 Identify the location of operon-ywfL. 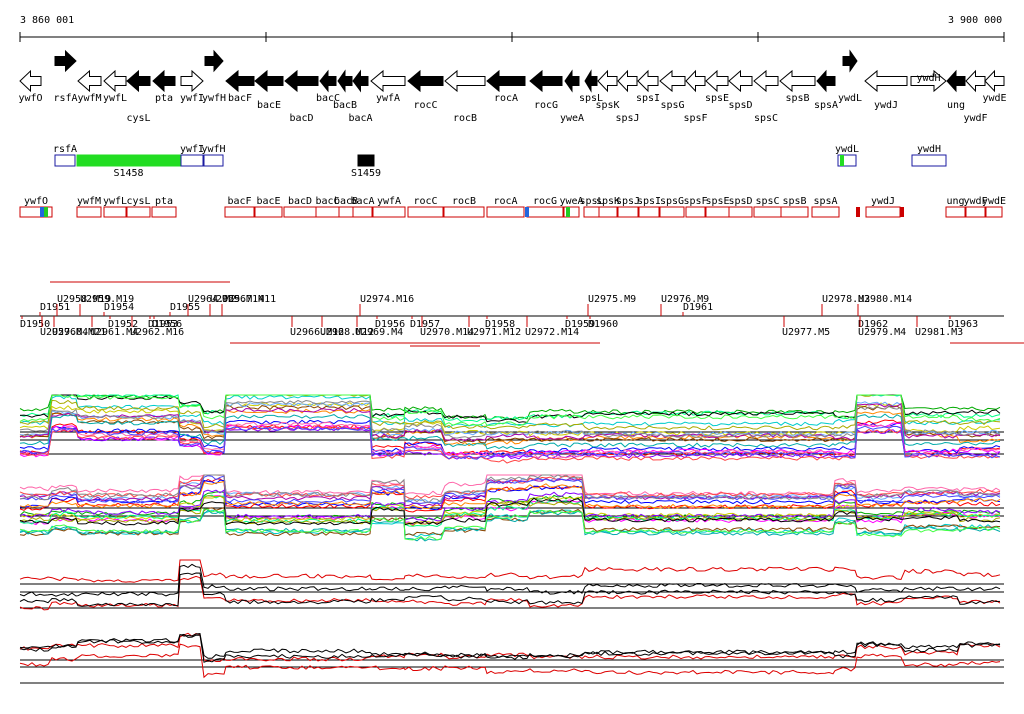
(115, 212).